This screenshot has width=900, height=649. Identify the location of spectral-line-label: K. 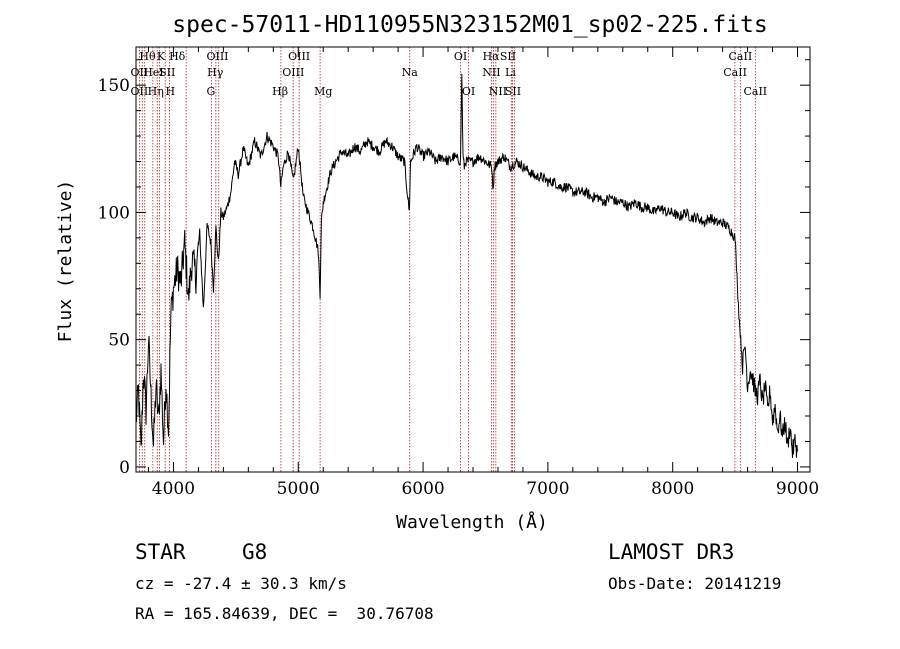
(161, 56).